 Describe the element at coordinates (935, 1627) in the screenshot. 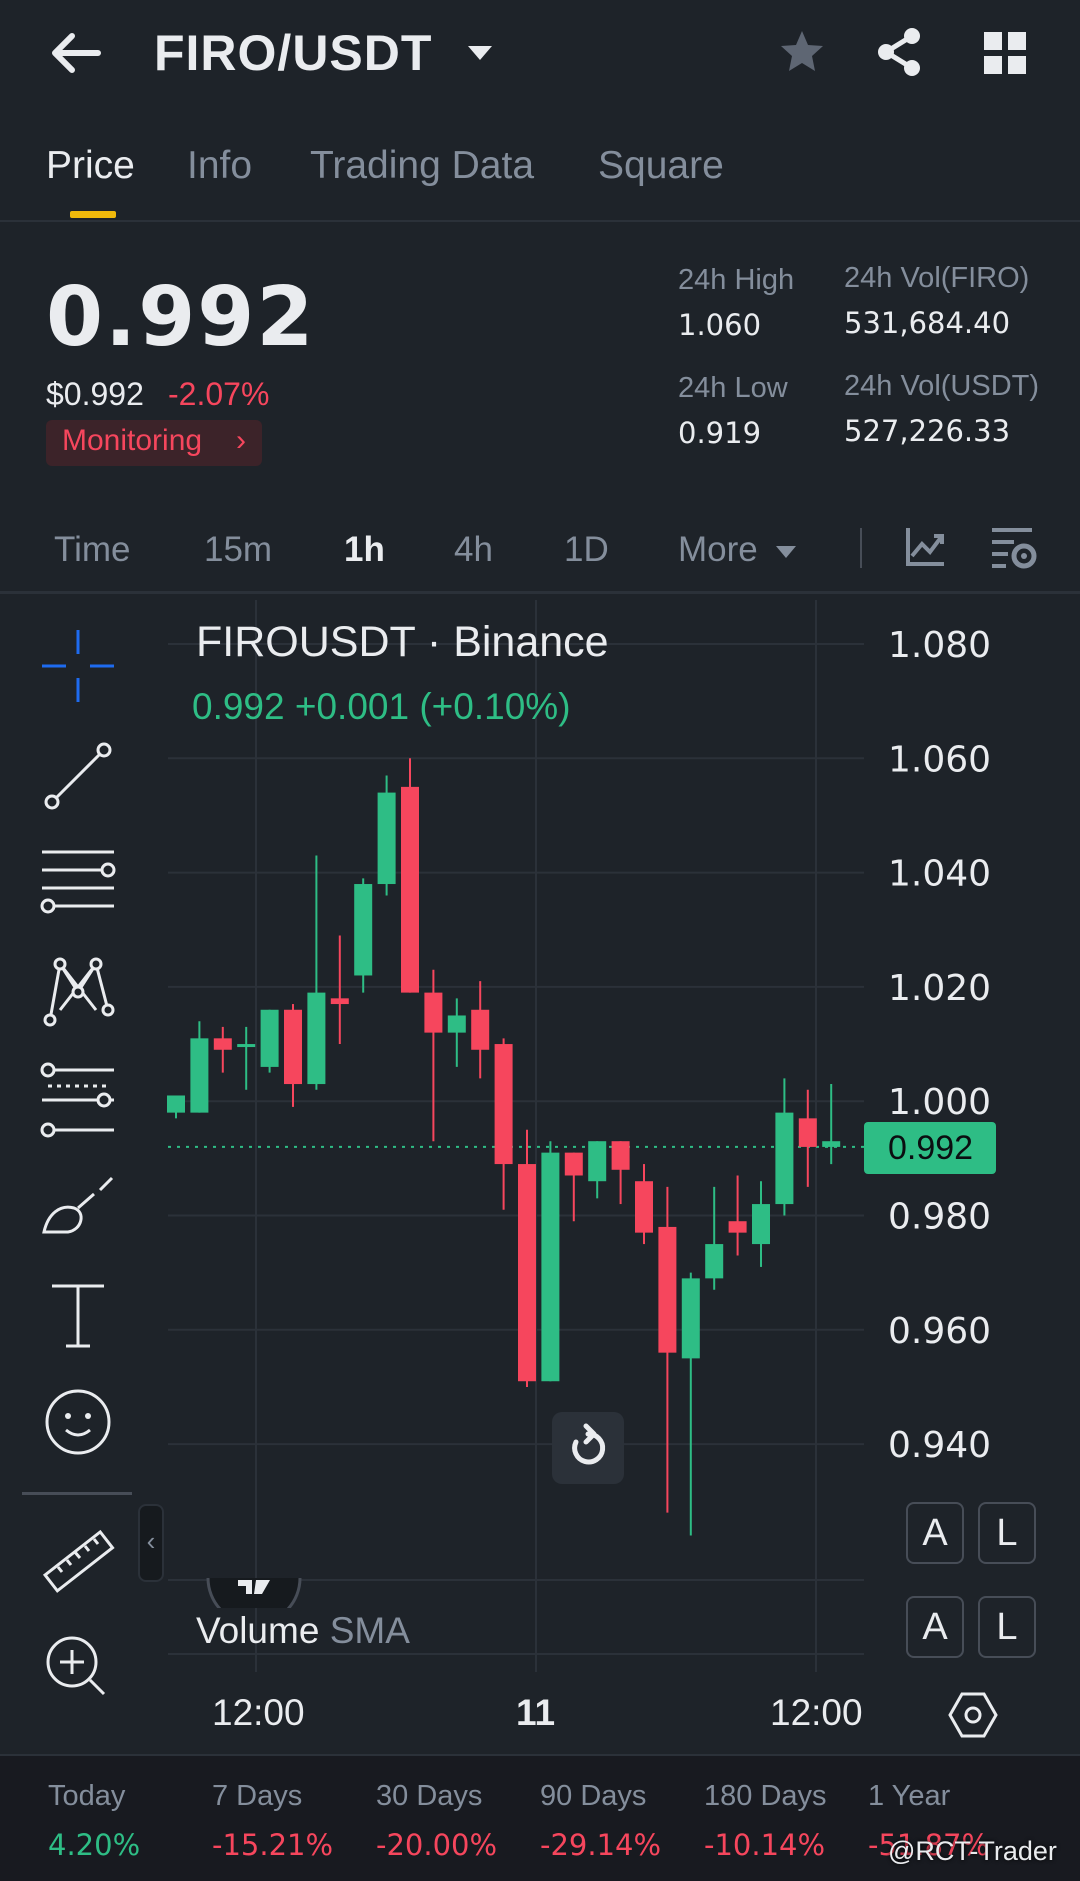

I see `volume-auto-scale-button: A` at that location.